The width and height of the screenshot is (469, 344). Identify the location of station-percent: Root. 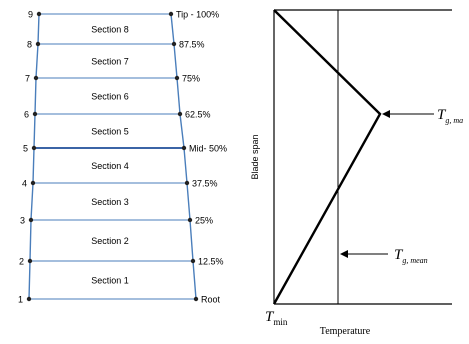
(211, 300).